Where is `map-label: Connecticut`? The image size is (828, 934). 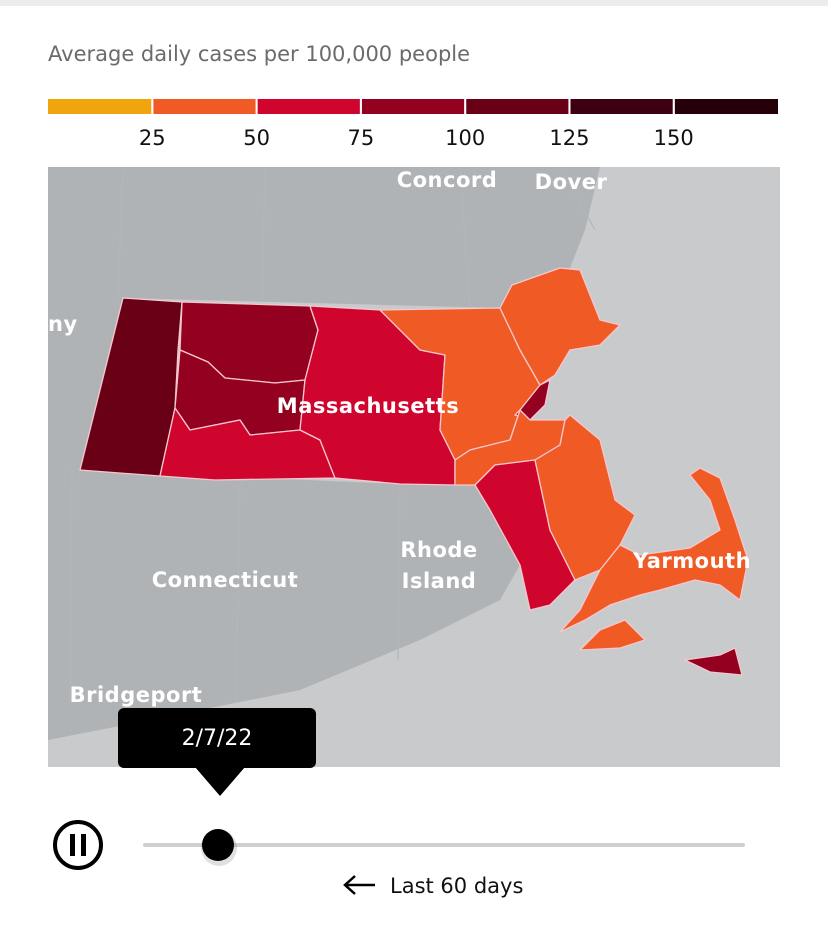 map-label: Connecticut is located at coordinates (225, 580).